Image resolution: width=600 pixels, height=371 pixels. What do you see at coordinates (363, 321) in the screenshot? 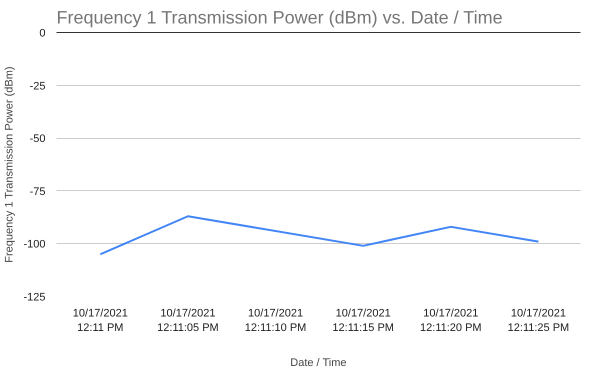
I see `x-tick-label: 10/17/2021 12:11:15 PM` at bounding box center [363, 321].